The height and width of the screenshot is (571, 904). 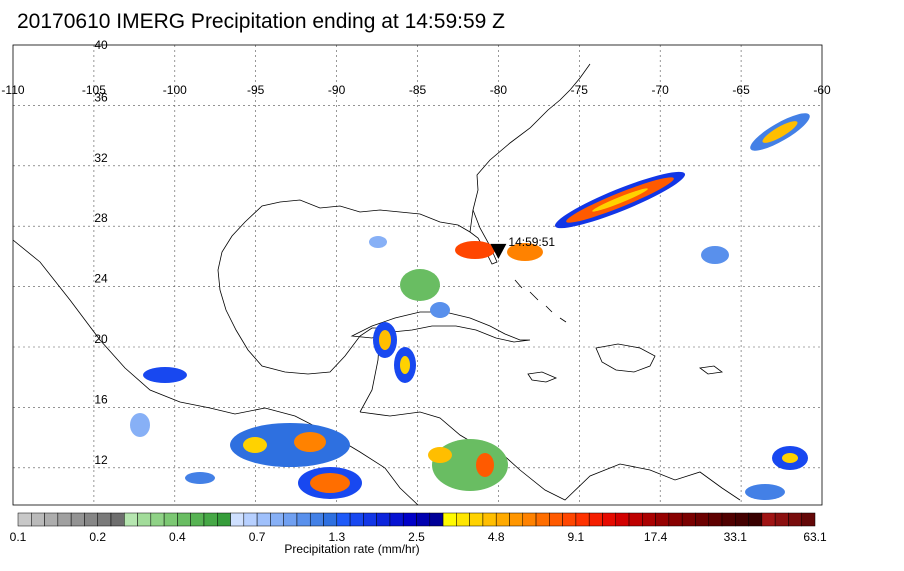 What do you see at coordinates (625, 358) in the screenshot?
I see `hispaniola` at bounding box center [625, 358].